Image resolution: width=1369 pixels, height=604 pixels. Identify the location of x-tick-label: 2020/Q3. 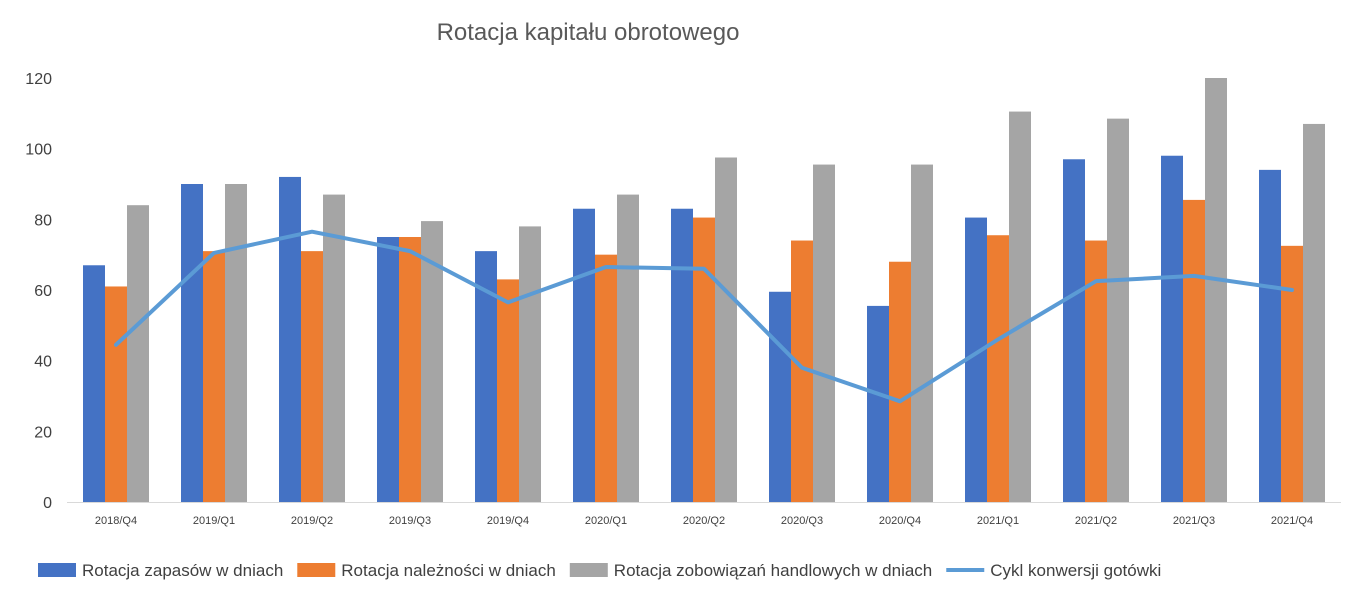
(802, 521).